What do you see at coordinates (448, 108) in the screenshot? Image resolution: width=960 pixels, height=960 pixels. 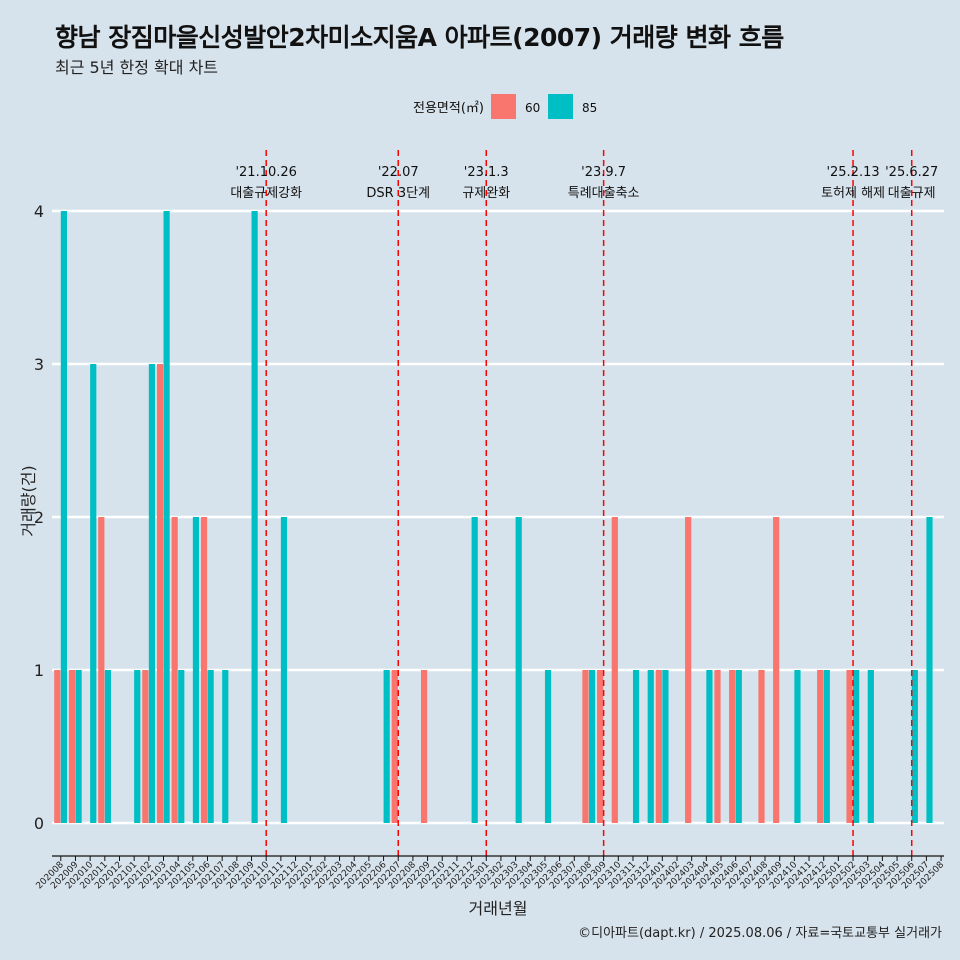 I see `legend-title: 전용면적(㎡)` at bounding box center [448, 108].